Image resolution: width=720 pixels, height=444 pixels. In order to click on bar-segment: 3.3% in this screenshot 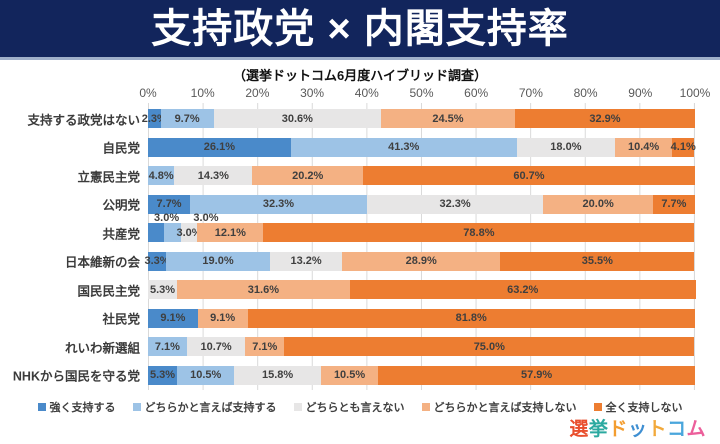, I will do `click(157, 261)`.